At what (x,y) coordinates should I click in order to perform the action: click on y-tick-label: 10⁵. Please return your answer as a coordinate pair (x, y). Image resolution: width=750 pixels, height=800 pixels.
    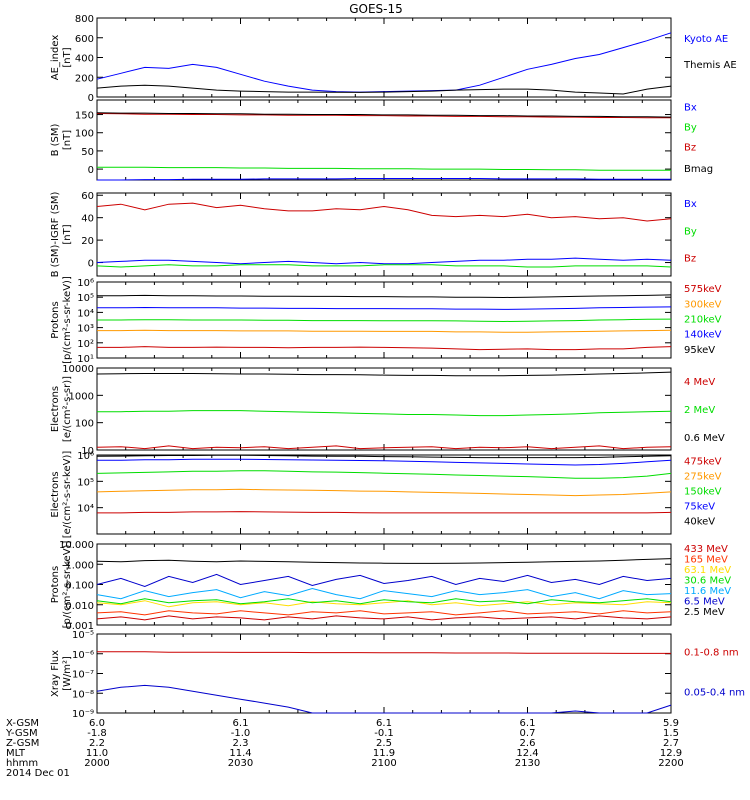
    Looking at the image, I should click on (85, 482).